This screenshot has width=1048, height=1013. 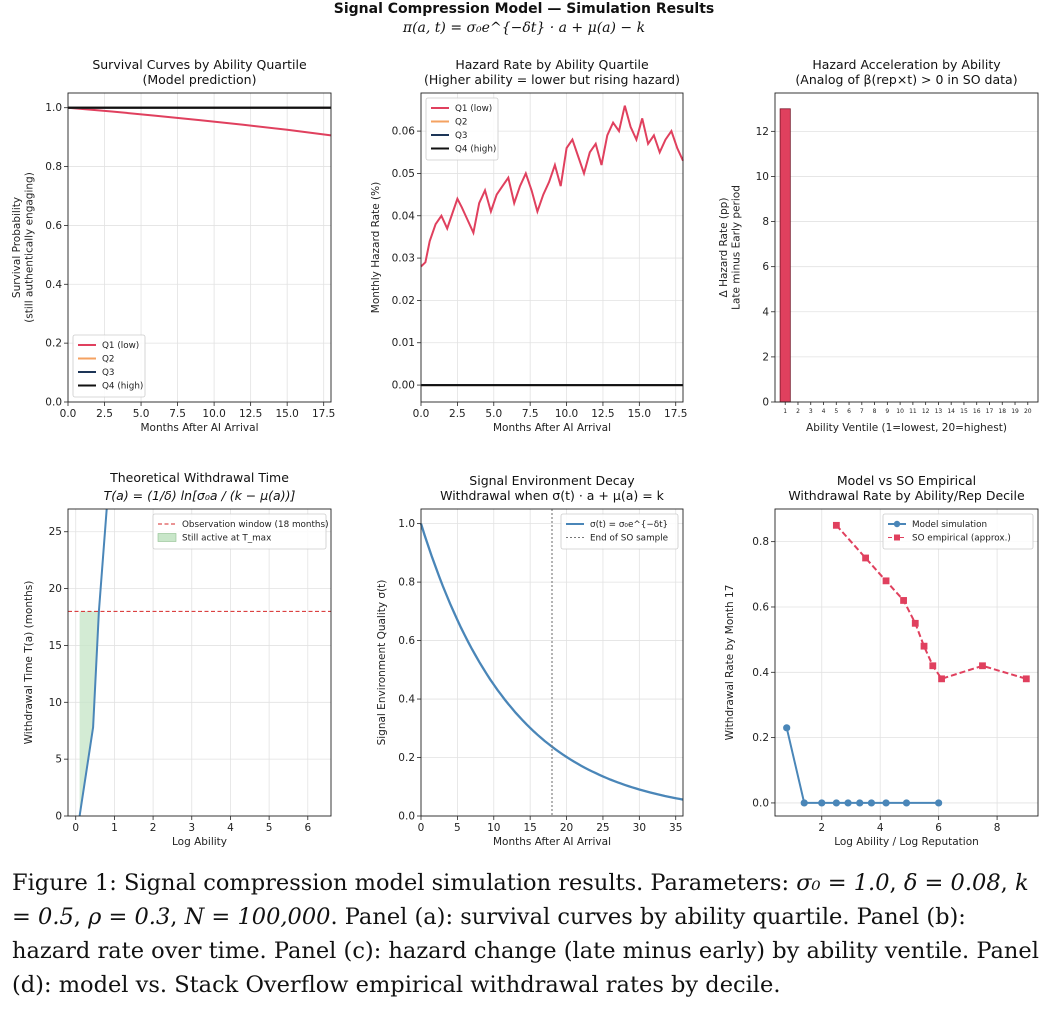 I want to click on x-axis-label: Ability Ventile (1=lowest, 20=highest), so click(x=906, y=428).